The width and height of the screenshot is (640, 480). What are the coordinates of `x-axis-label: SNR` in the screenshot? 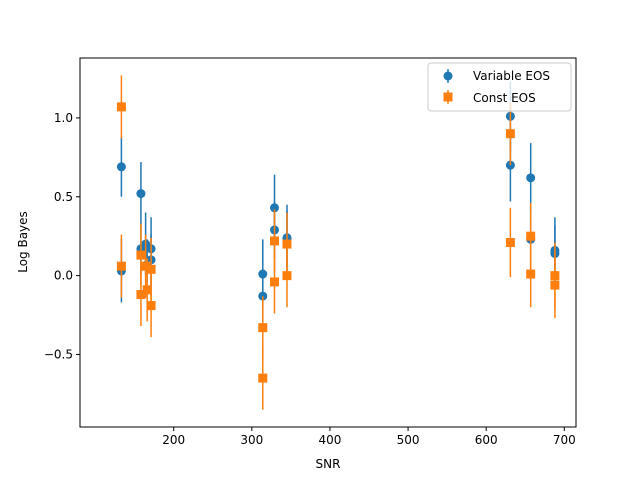 It's located at (328, 464).